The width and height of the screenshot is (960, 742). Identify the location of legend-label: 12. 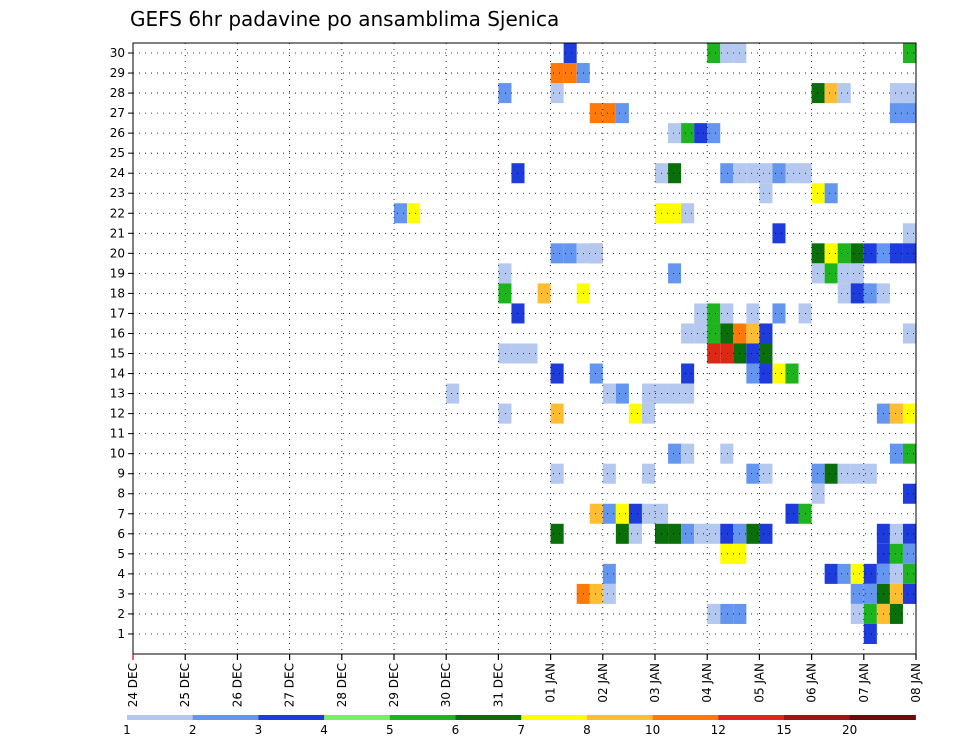
(718, 730).